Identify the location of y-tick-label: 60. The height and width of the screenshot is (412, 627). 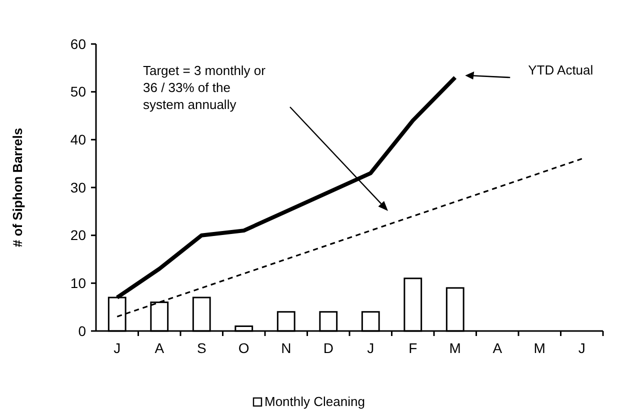
(78, 44).